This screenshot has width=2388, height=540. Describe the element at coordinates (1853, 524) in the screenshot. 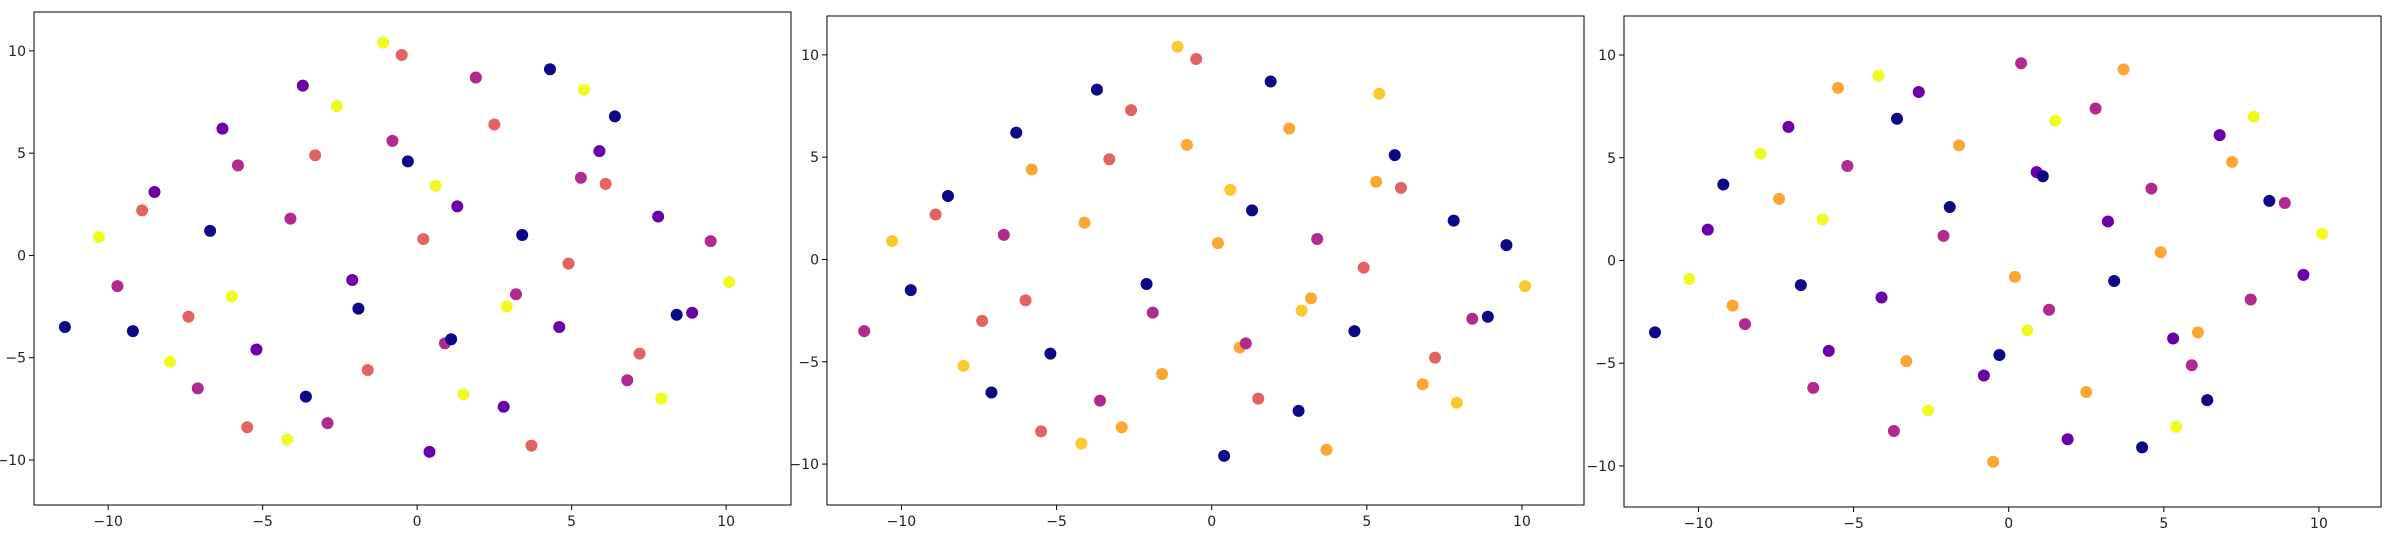

I see `x-tick-label: −5` at that location.